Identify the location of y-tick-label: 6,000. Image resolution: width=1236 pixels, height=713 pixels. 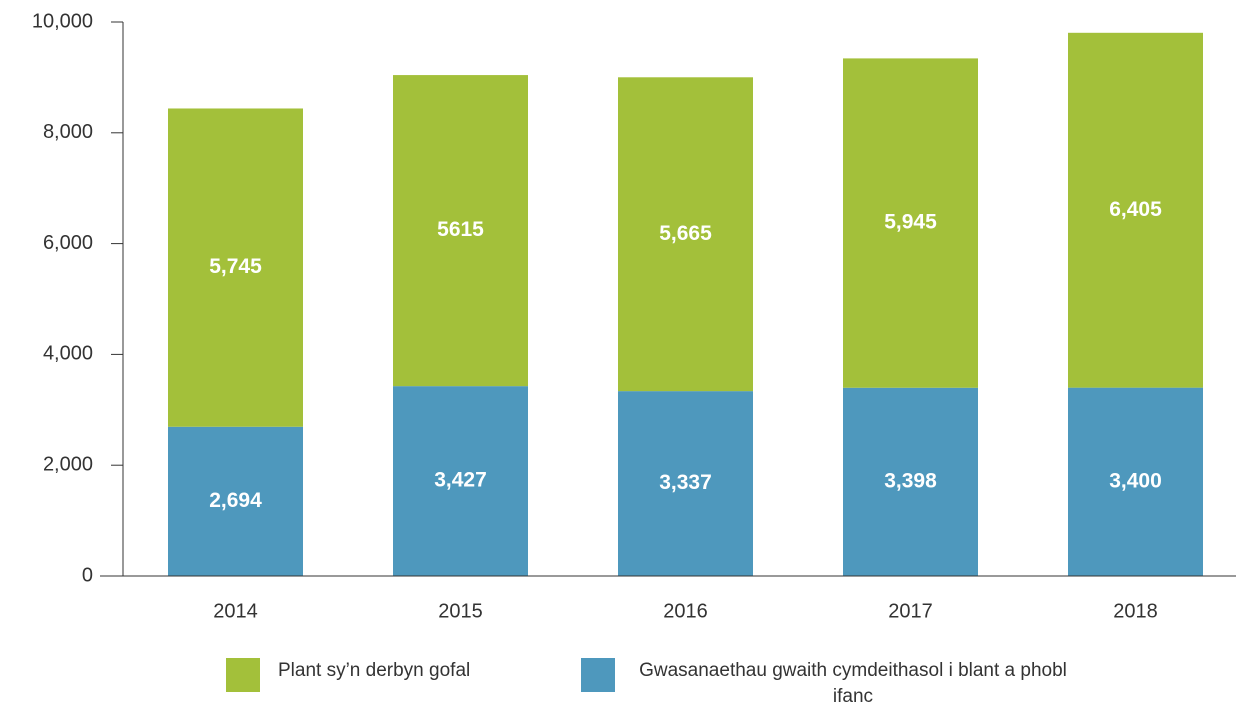
(68, 243).